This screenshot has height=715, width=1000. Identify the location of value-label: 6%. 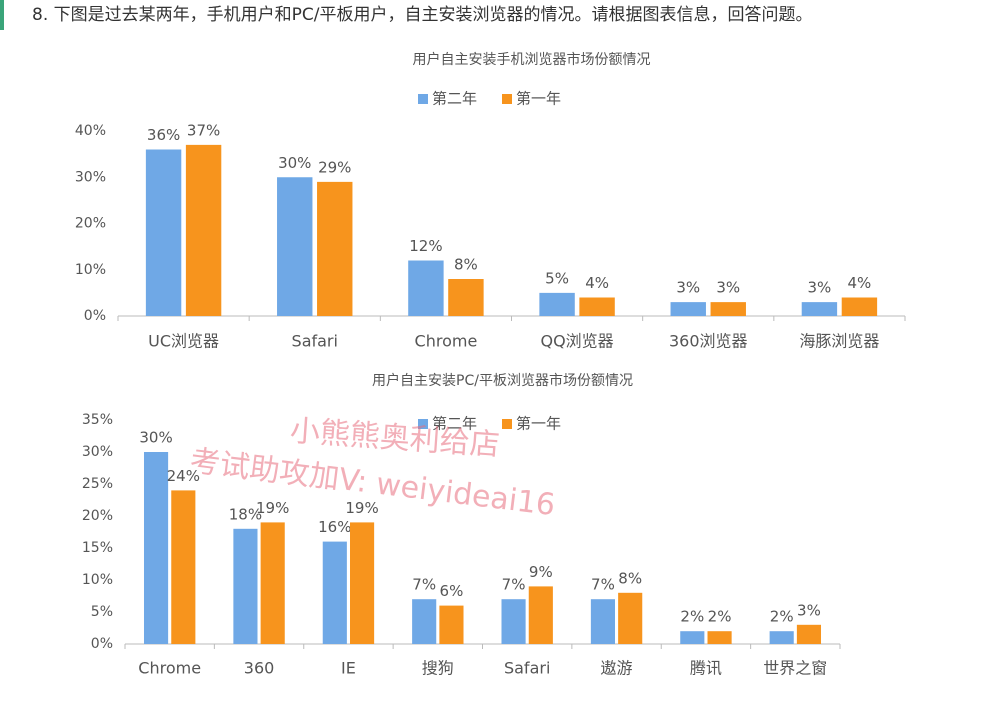
(452, 591).